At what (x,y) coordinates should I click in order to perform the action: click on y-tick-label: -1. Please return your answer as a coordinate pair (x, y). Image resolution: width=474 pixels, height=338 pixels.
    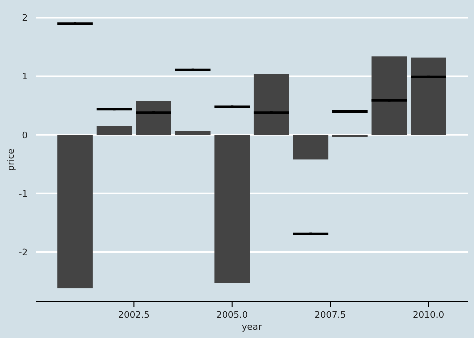
    Looking at the image, I should click on (23, 195).